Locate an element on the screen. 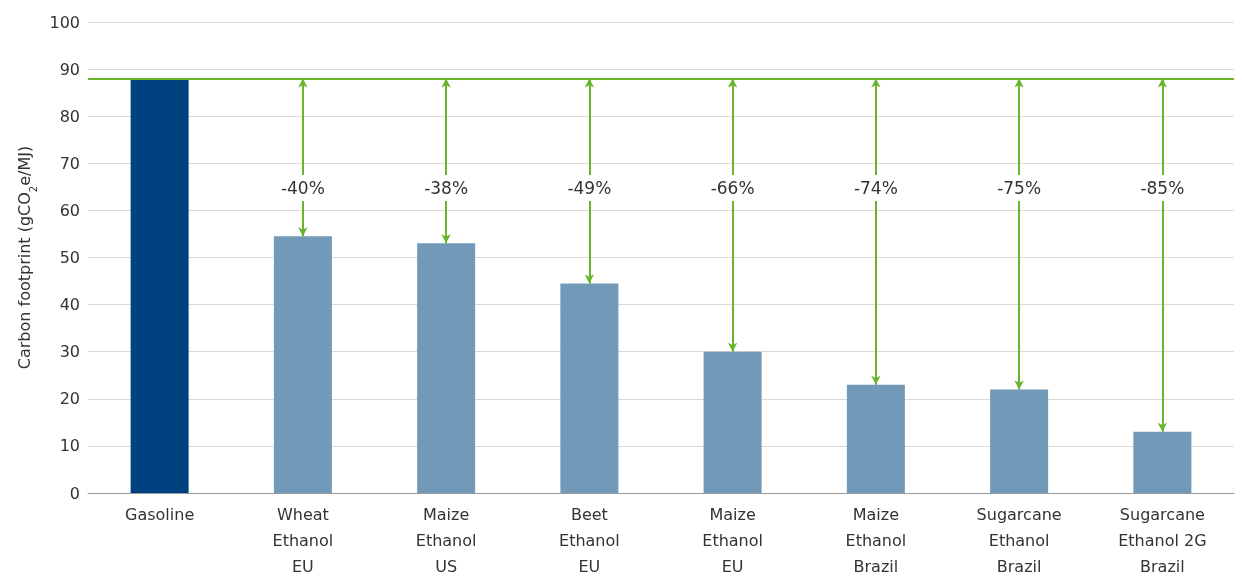 The image size is (1242, 579). y-tick-label: 70 is located at coordinates (69, 163).